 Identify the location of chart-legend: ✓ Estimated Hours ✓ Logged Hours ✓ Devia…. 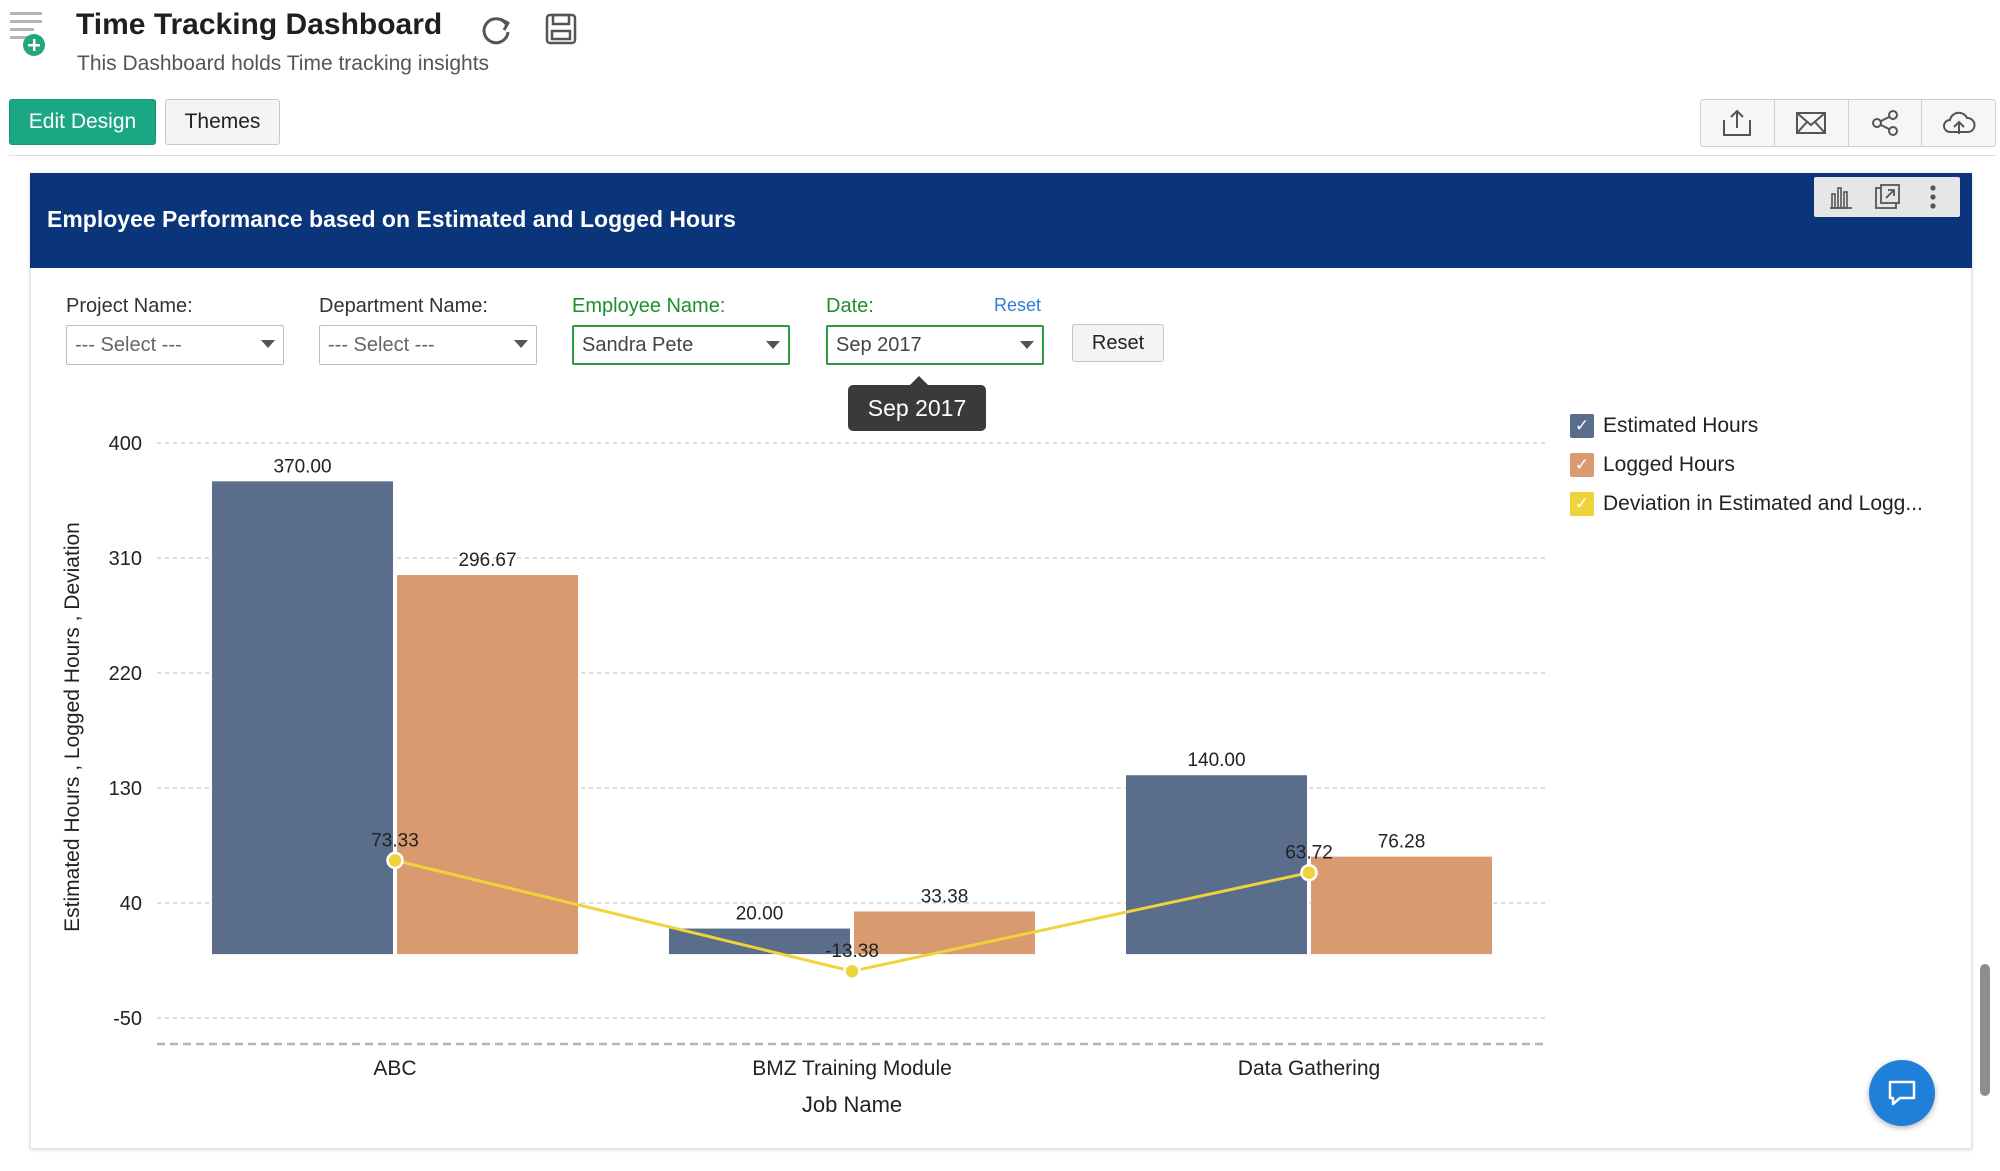
(1746, 464).